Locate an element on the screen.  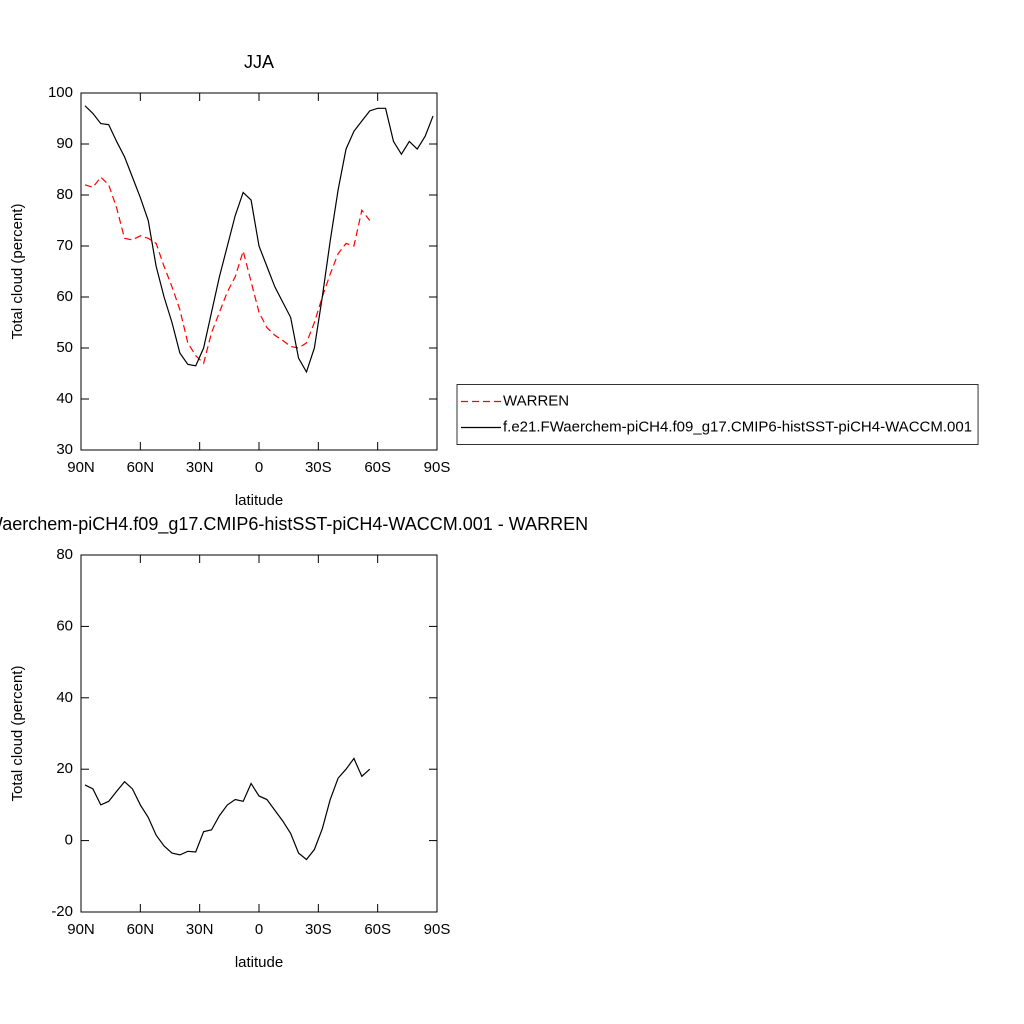
y-tick-label: 30 is located at coordinates (64, 449).